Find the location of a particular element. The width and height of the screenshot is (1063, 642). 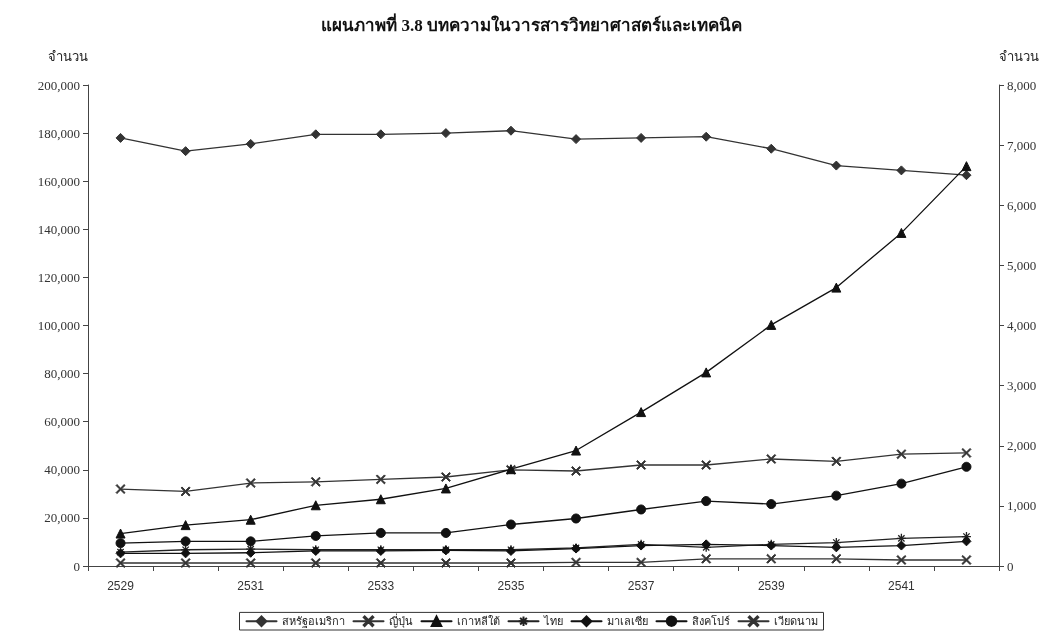

x-tick-label: 2539 is located at coordinates (771, 586).